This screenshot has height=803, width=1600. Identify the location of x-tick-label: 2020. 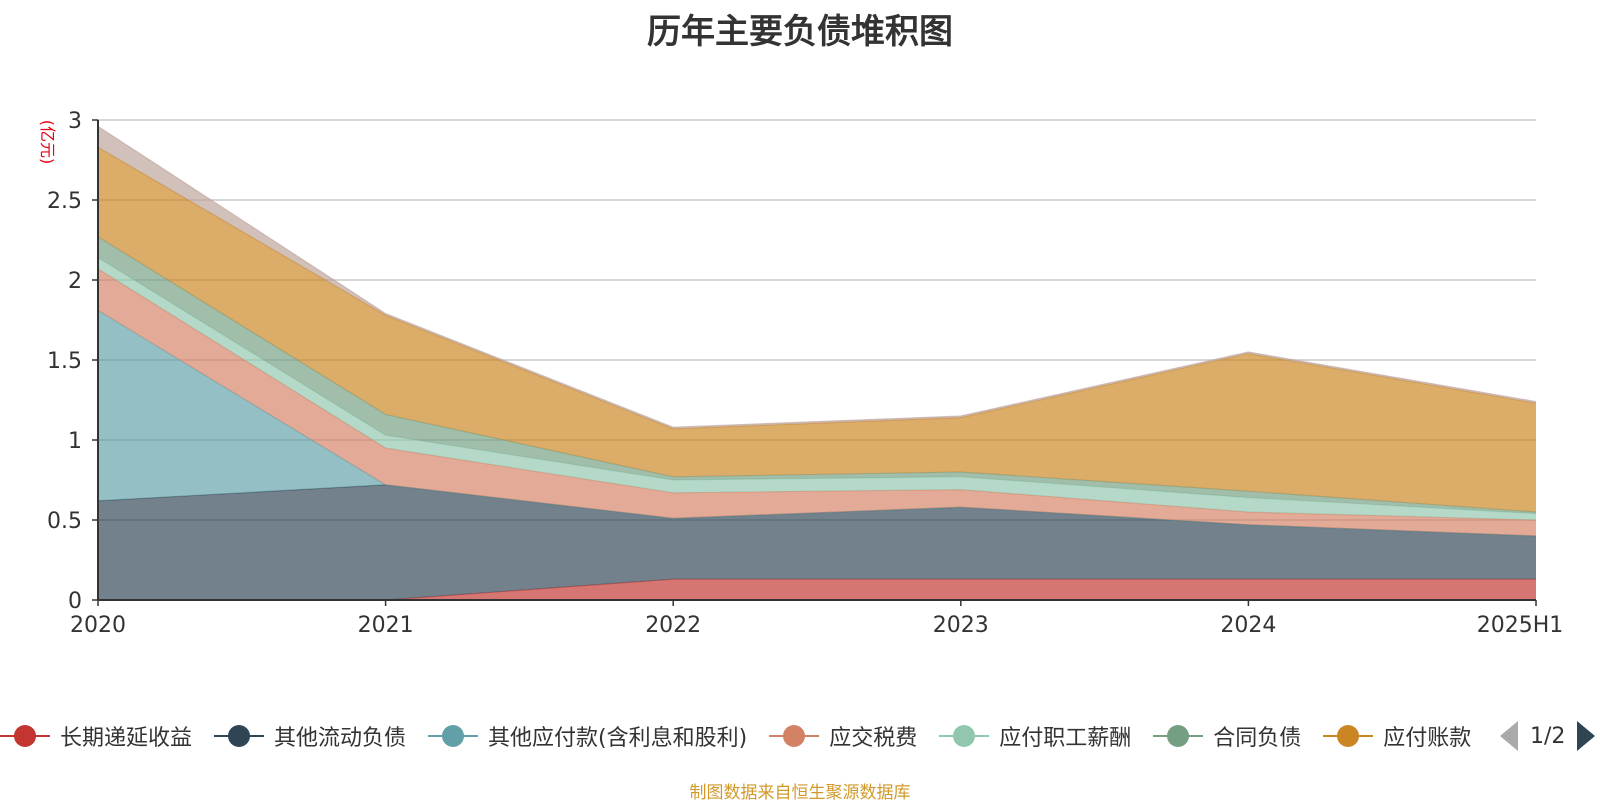
(98, 625).